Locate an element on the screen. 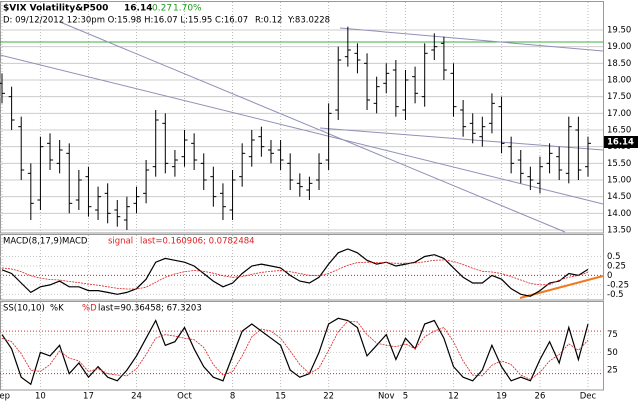 This screenshot has width=640, height=401. y-tick-label: 14.50 is located at coordinates (619, 197).